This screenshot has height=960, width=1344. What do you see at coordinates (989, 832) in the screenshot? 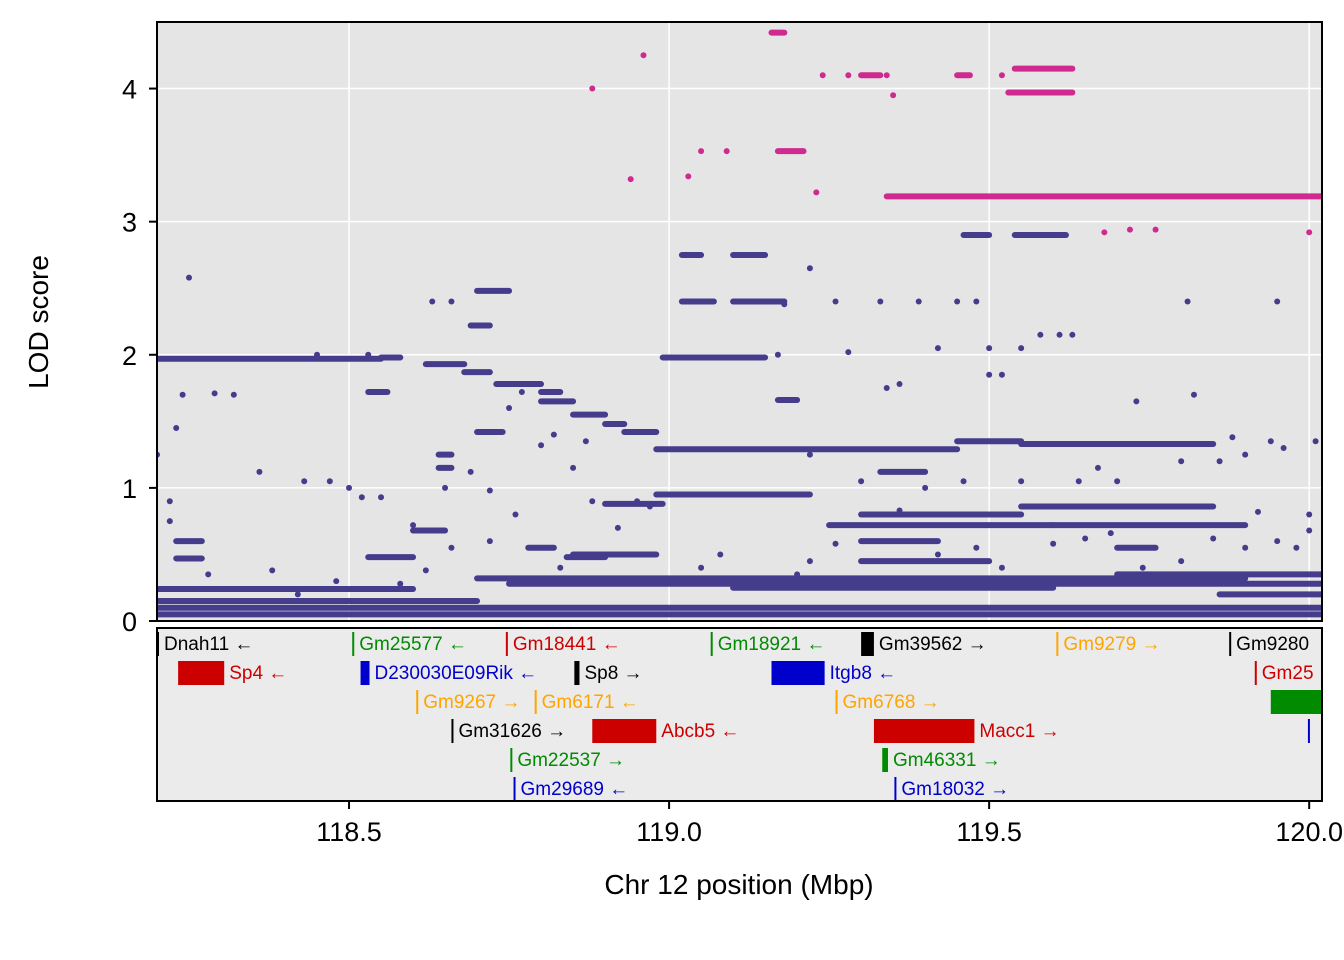
I see `x-tick-label: 119.5` at bounding box center [989, 832].